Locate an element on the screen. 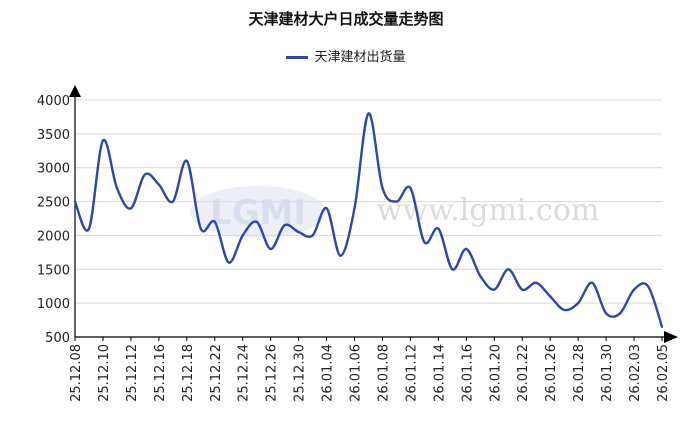 This screenshot has height=438, width=692. x-tick-label: 25.12.30 is located at coordinates (300, 373).